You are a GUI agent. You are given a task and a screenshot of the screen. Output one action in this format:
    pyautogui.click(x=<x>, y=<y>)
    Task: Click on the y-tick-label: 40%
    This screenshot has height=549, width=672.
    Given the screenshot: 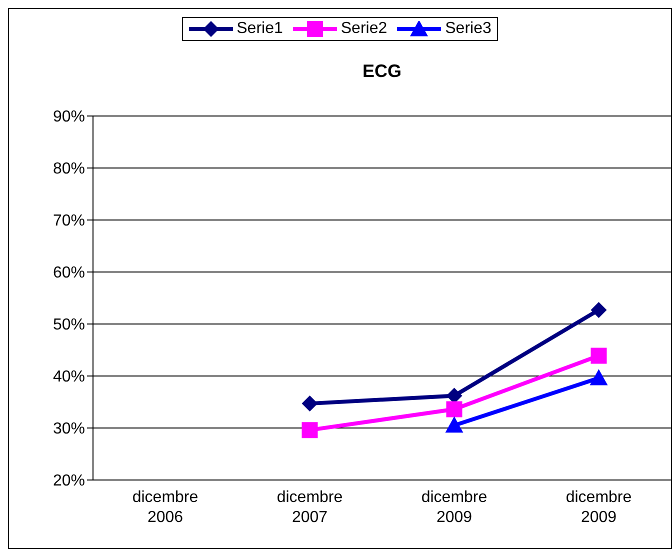 What is the action you would take?
    pyautogui.click(x=68, y=377)
    